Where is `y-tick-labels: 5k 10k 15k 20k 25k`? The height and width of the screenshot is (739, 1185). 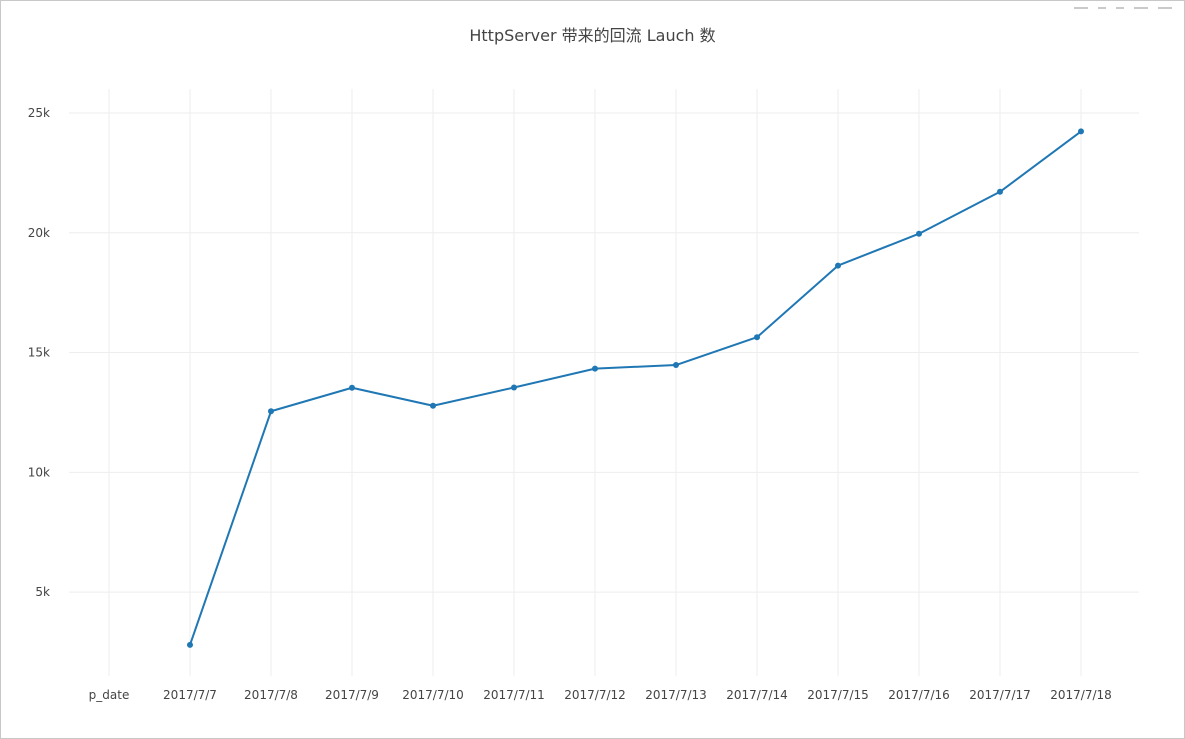
y-tick-labels: 5k 10k 15k 20k 25k is located at coordinates (39, 352).